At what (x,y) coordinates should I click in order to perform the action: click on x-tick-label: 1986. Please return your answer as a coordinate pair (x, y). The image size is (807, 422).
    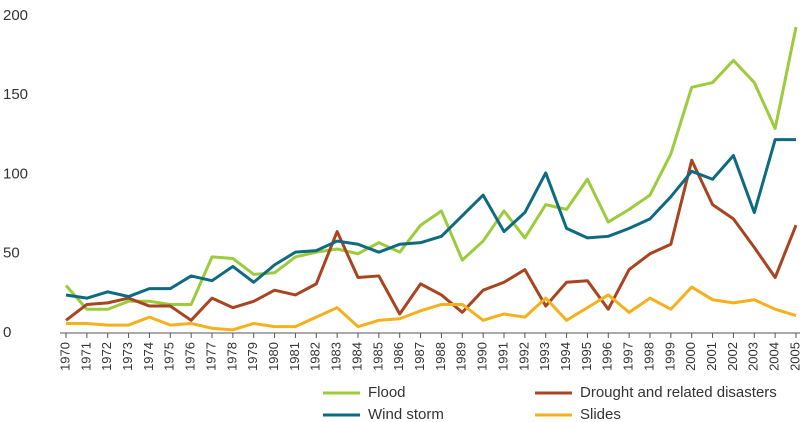
    Looking at the image, I should click on (398, 356).